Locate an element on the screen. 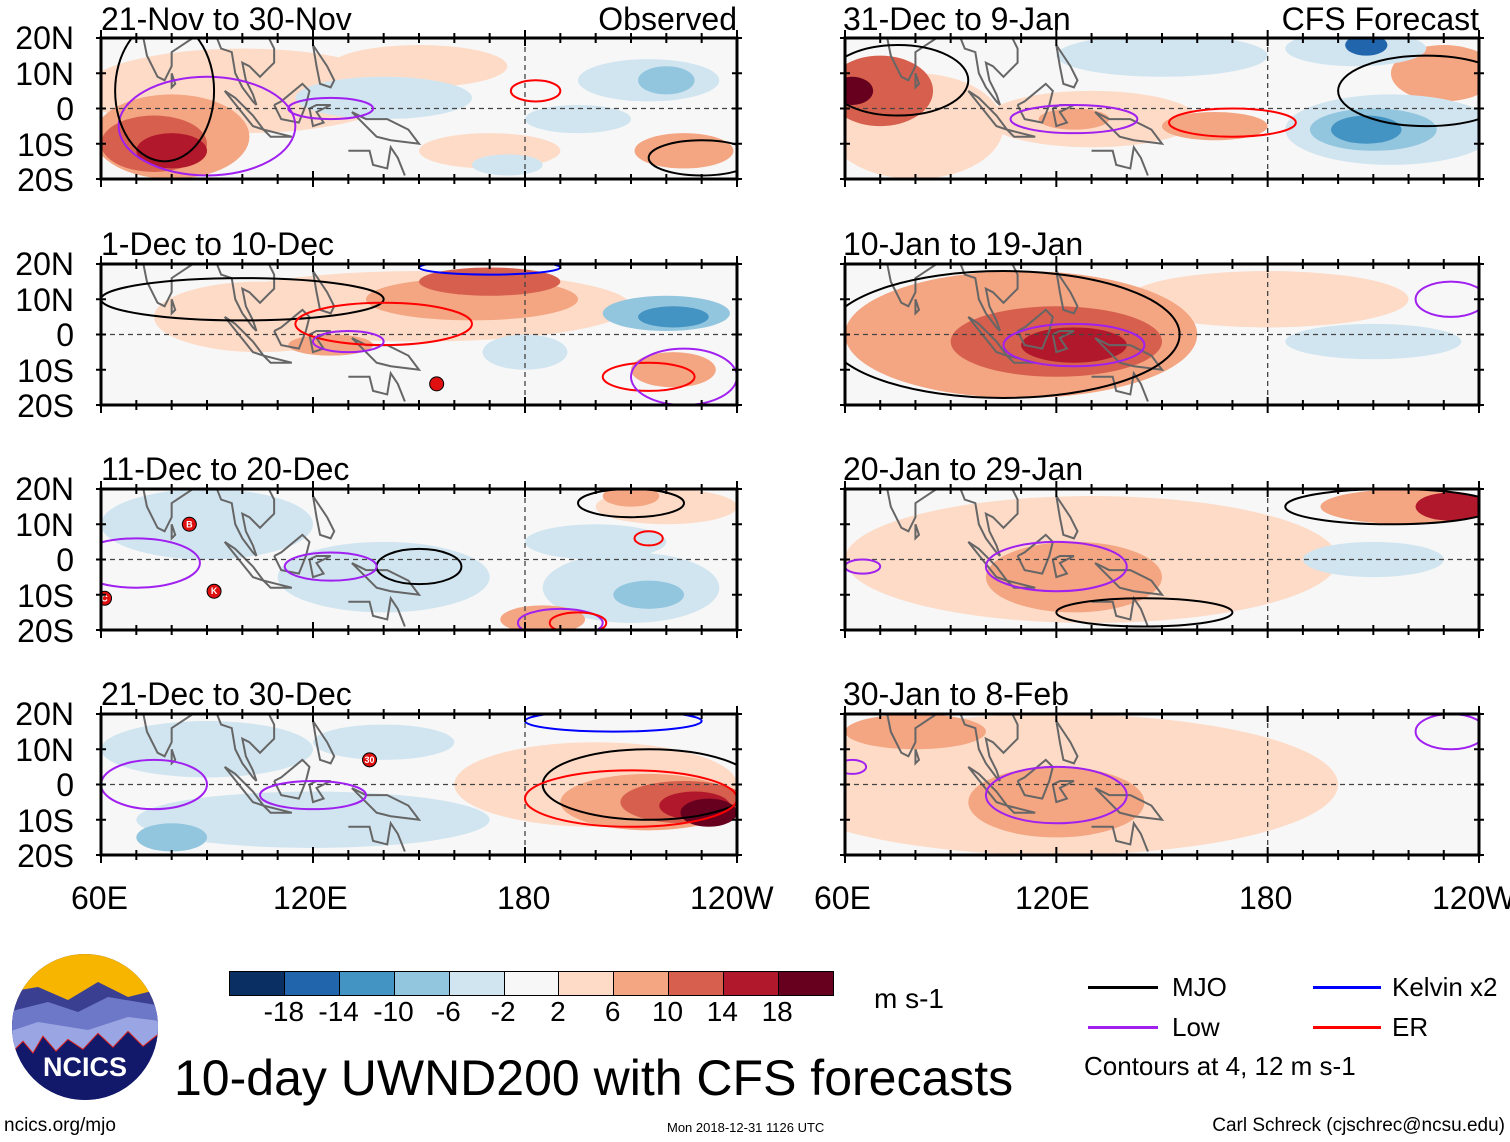 The height and width of the screenshot is (1142, 1510). colorbar-tick-label: 2 is located at coordinates (558, 1011).